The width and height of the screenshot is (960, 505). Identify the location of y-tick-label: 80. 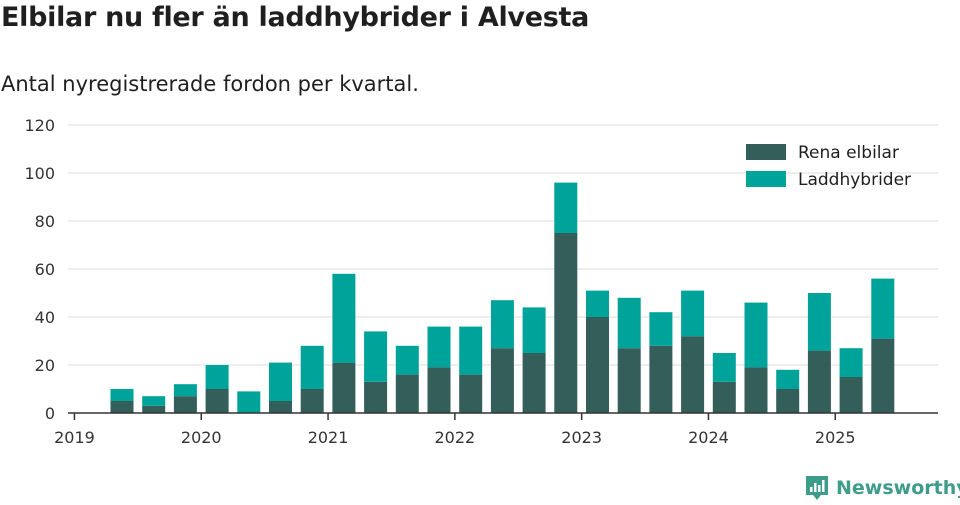
(45, 221).